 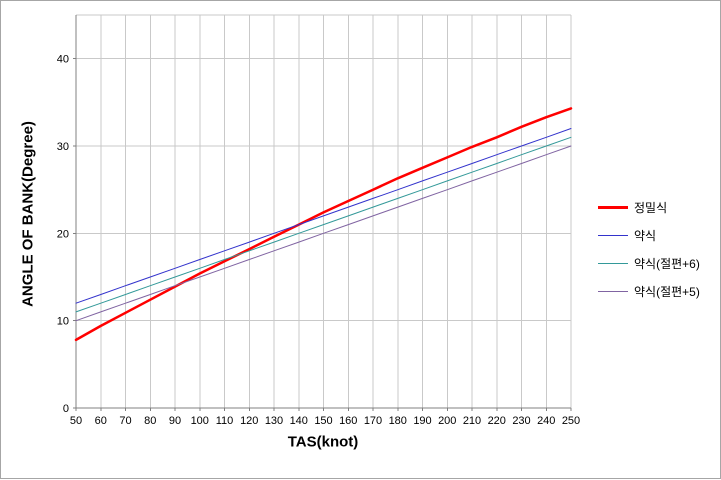 What do you see at coordinates (63, 147) in the screenshot?
I see `svg-text: 30` at bounding box center [63, 147].